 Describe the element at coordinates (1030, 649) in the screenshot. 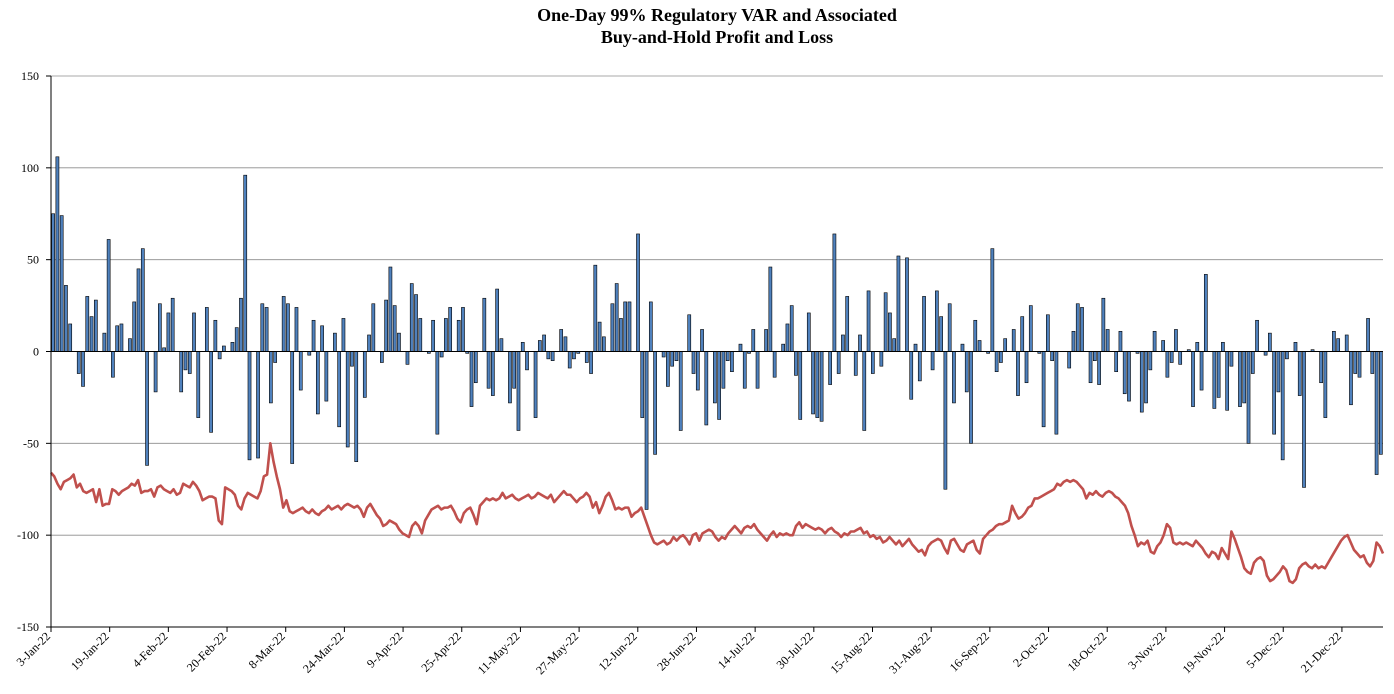

I see `x-tick-label: 2-Oct-22` at that location.